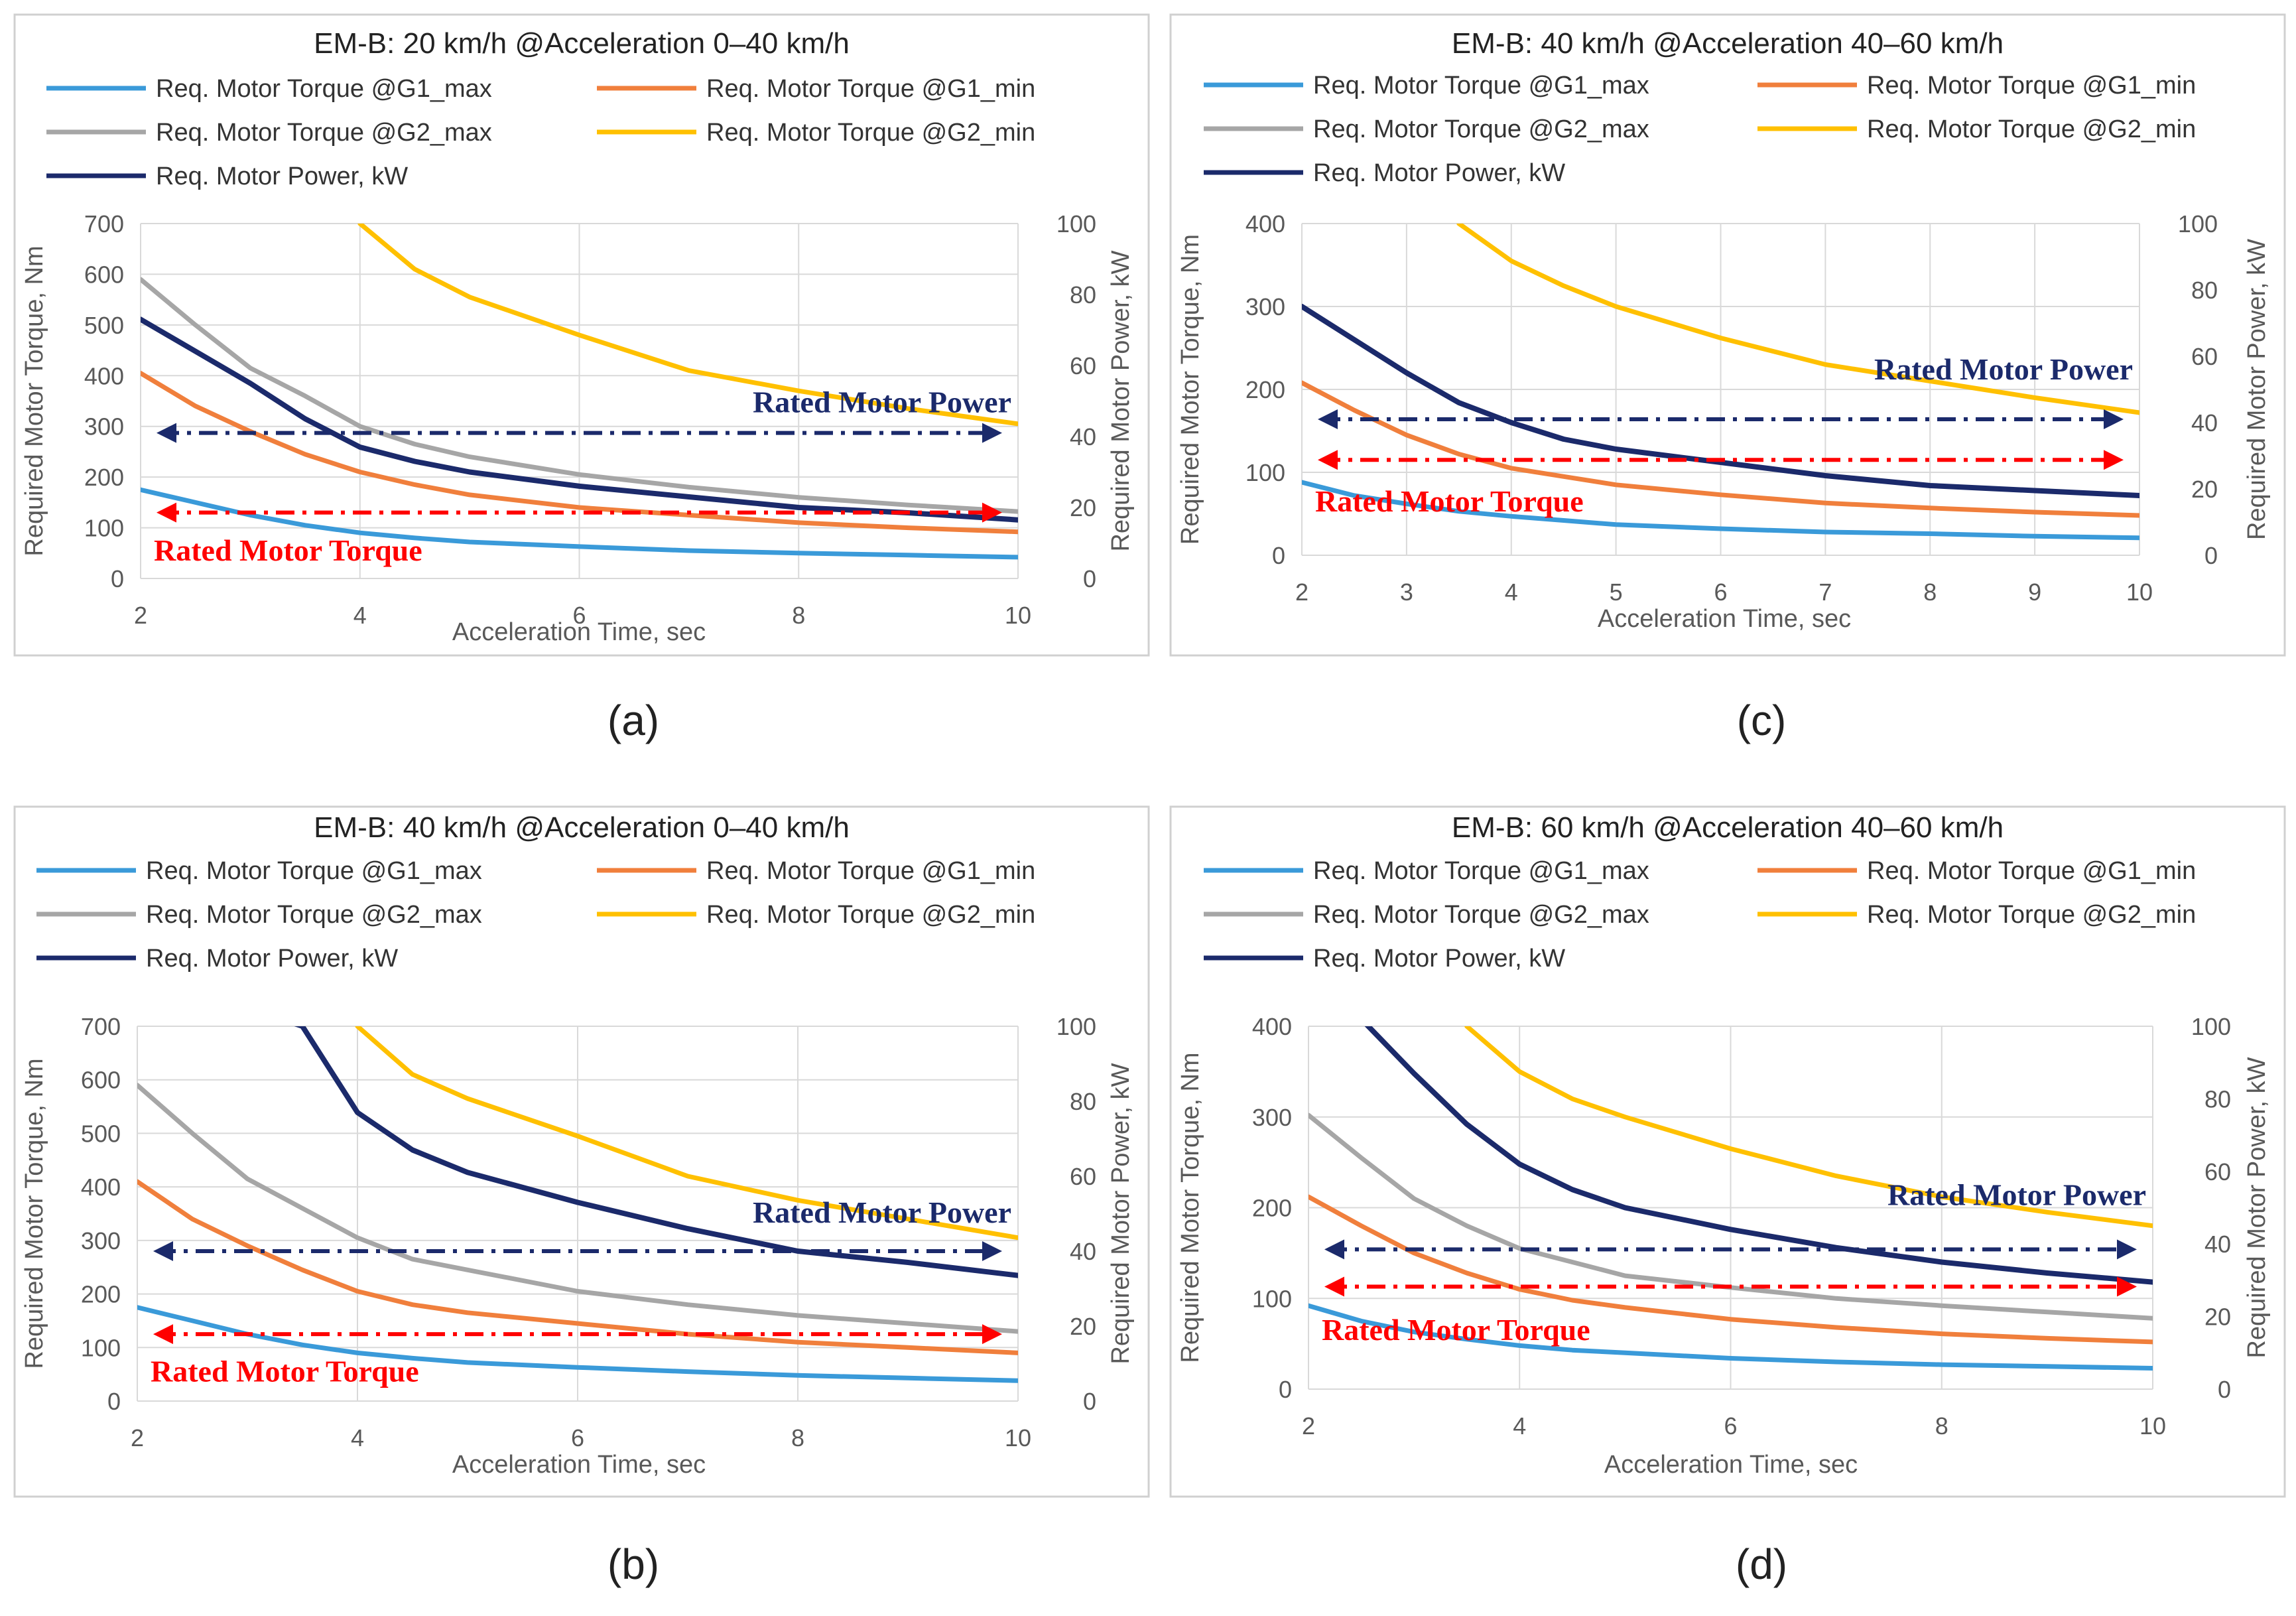 This screenshot has height=1616, width=2296. I want to click on x-tick-label: 3, so click(1406, 592).